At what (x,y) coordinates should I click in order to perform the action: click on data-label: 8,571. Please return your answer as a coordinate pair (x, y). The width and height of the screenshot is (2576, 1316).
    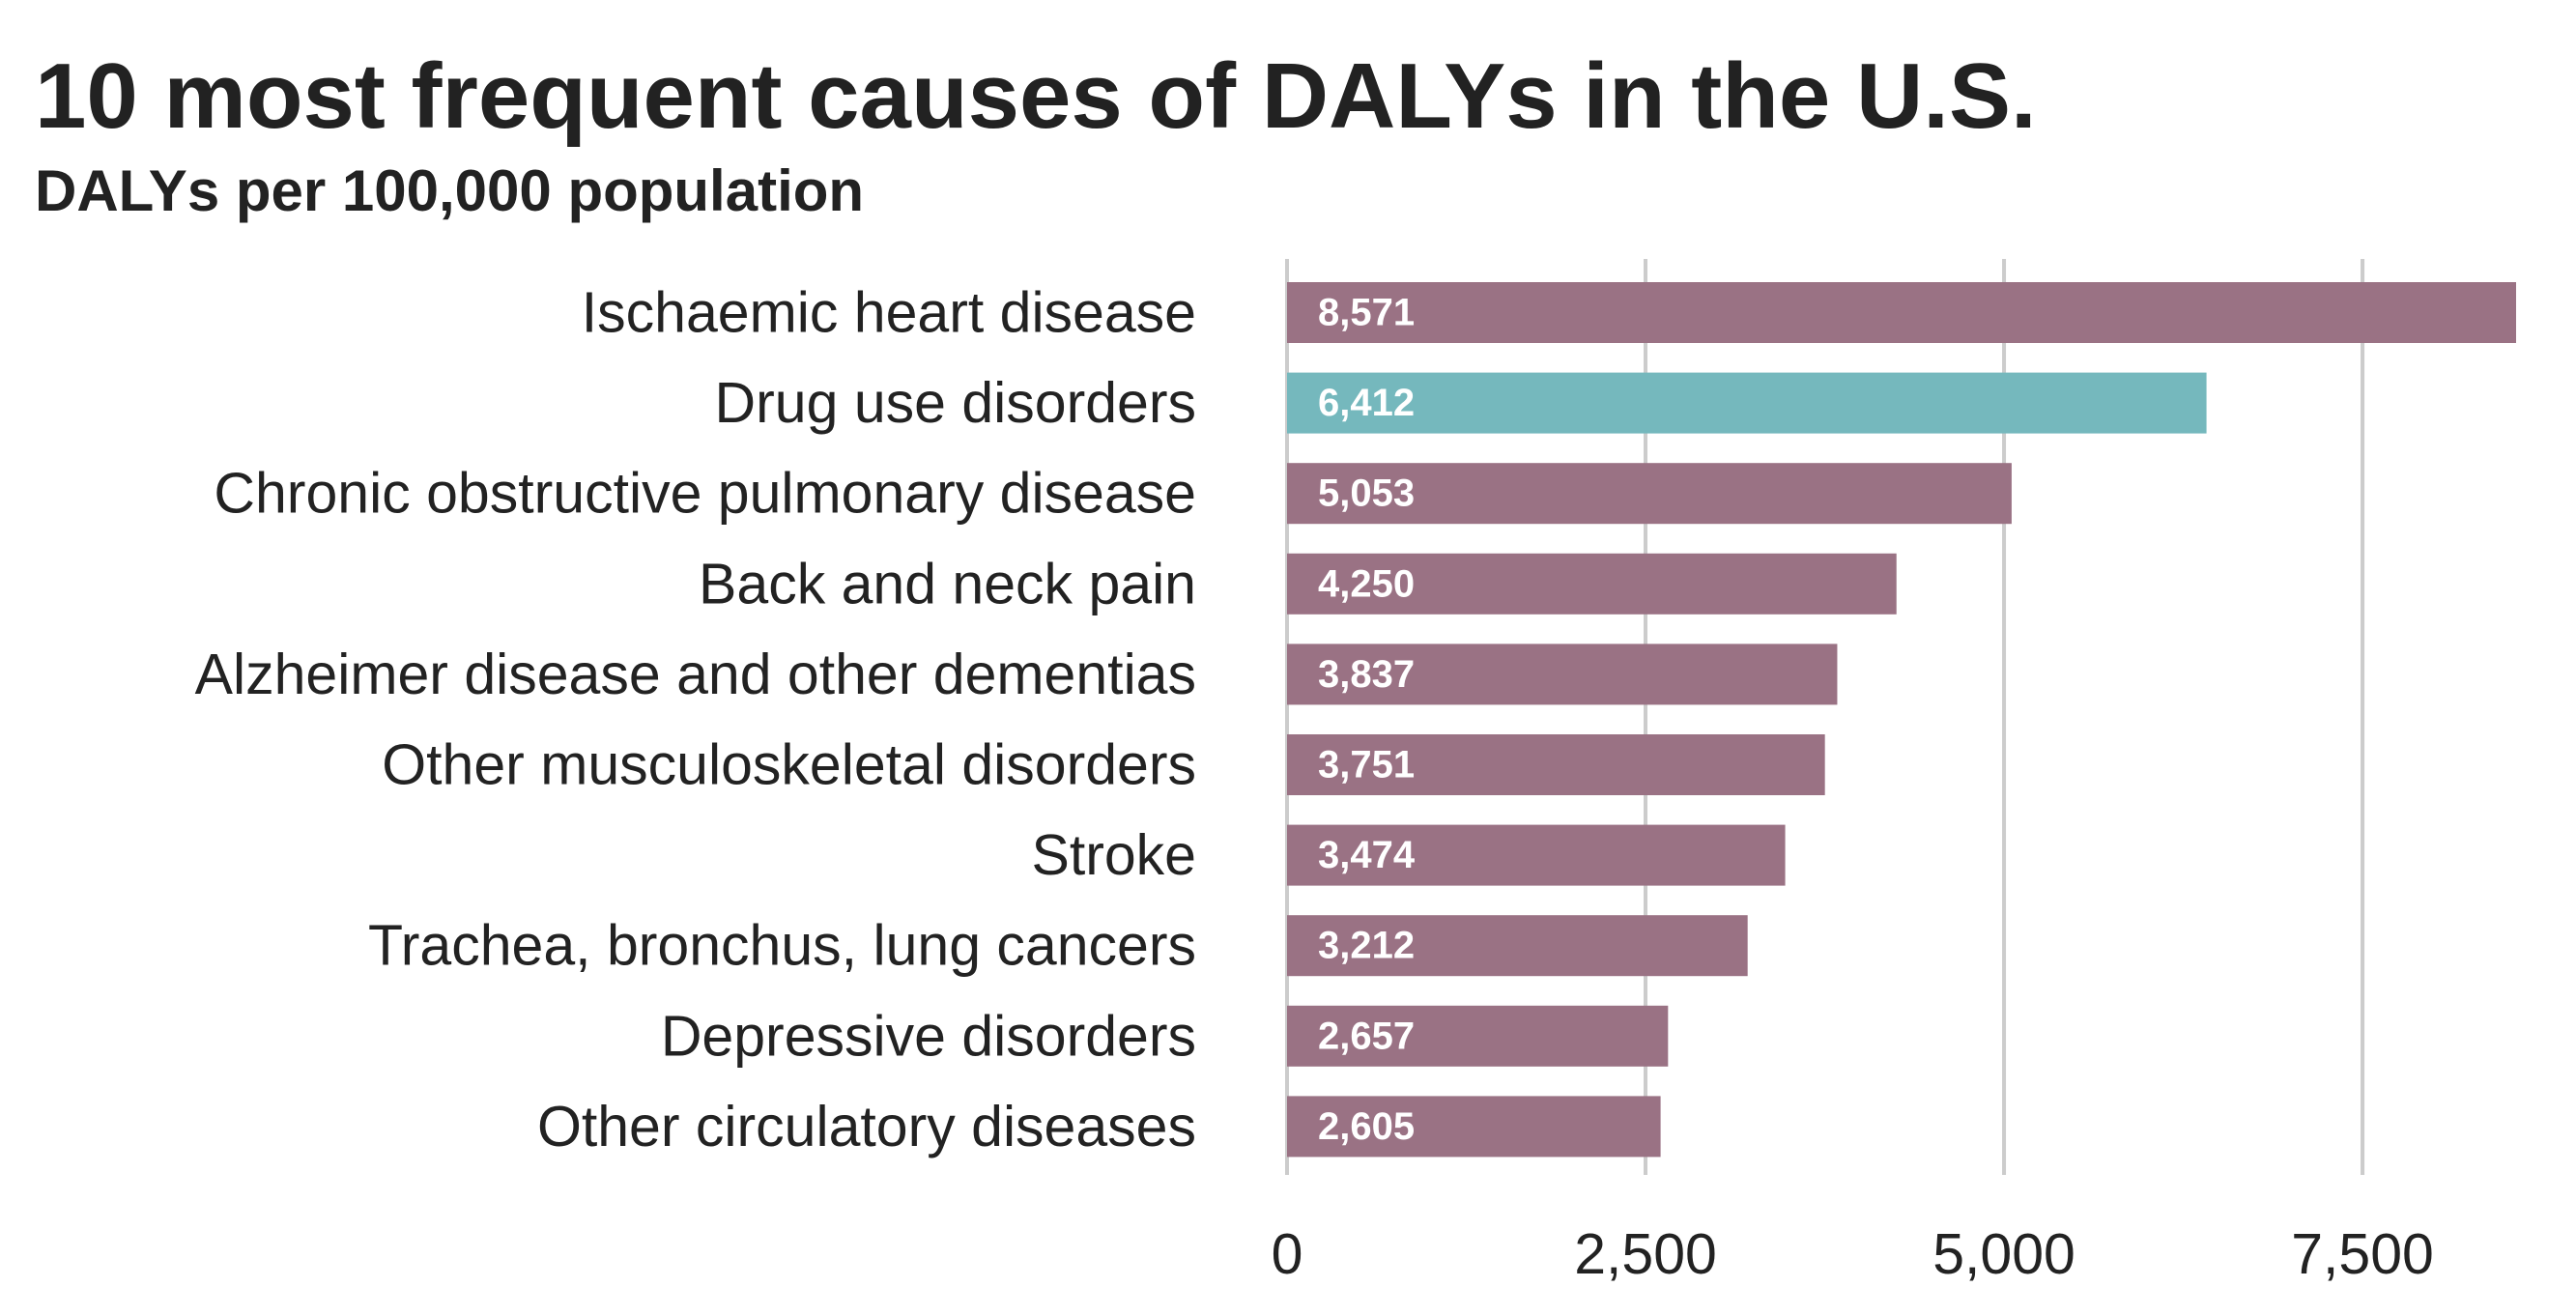
    Looking at the image, I should click on (1367, 313).